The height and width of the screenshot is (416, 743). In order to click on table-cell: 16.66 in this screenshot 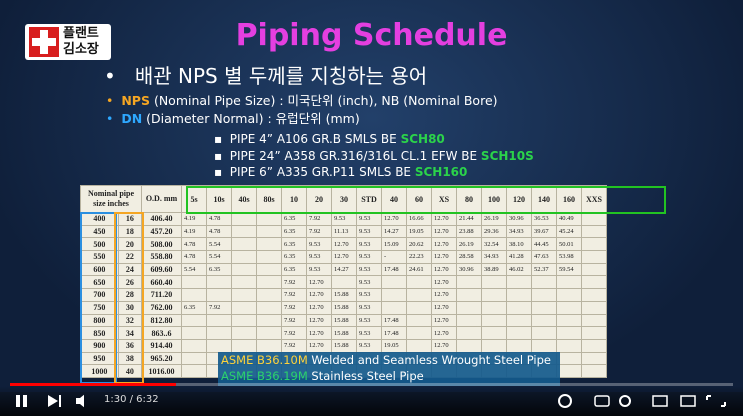, I will do `click(419, 219)`.